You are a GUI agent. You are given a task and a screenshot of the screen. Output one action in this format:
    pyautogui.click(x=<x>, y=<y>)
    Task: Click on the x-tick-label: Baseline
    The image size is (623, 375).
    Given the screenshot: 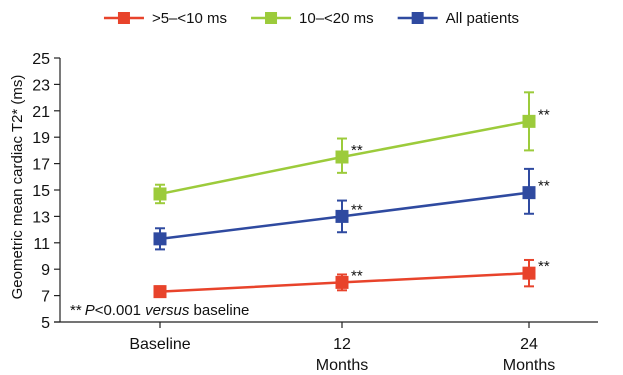 What is the action you would take?
    pyautogui.click(x=159, y=344)
    